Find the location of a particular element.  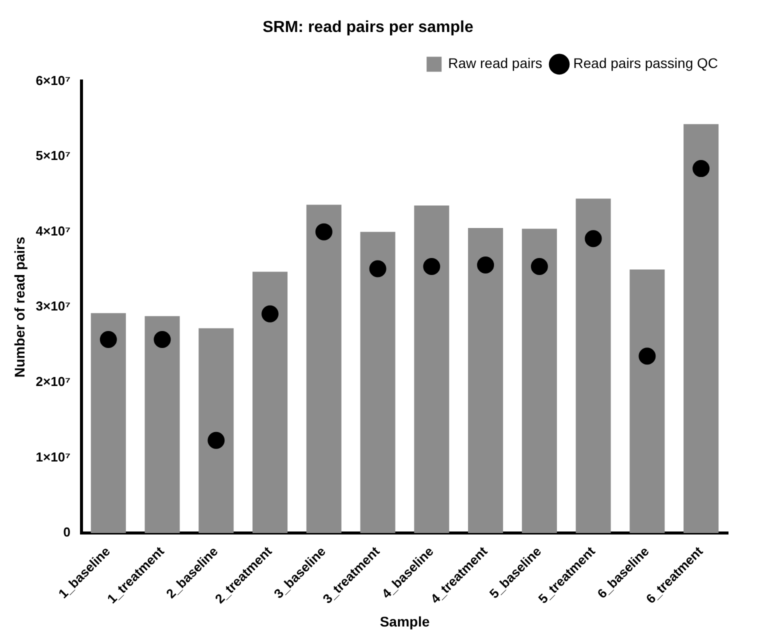

y-axis-title: Number of read pairs is located at coordinates (19, 307).